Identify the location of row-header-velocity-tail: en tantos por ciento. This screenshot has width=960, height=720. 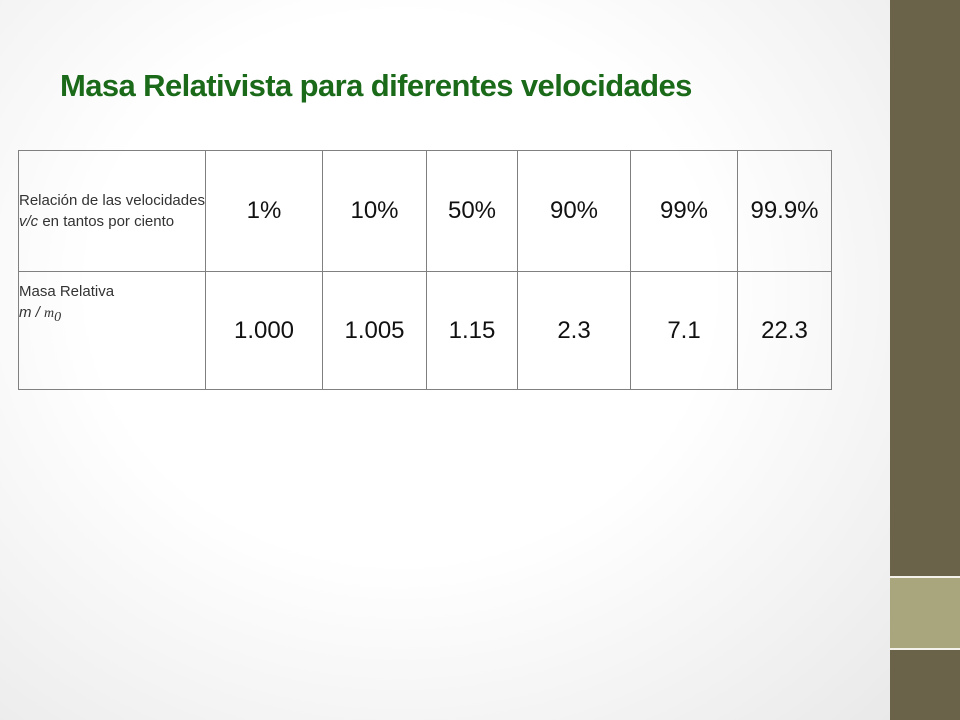
(106, 221).